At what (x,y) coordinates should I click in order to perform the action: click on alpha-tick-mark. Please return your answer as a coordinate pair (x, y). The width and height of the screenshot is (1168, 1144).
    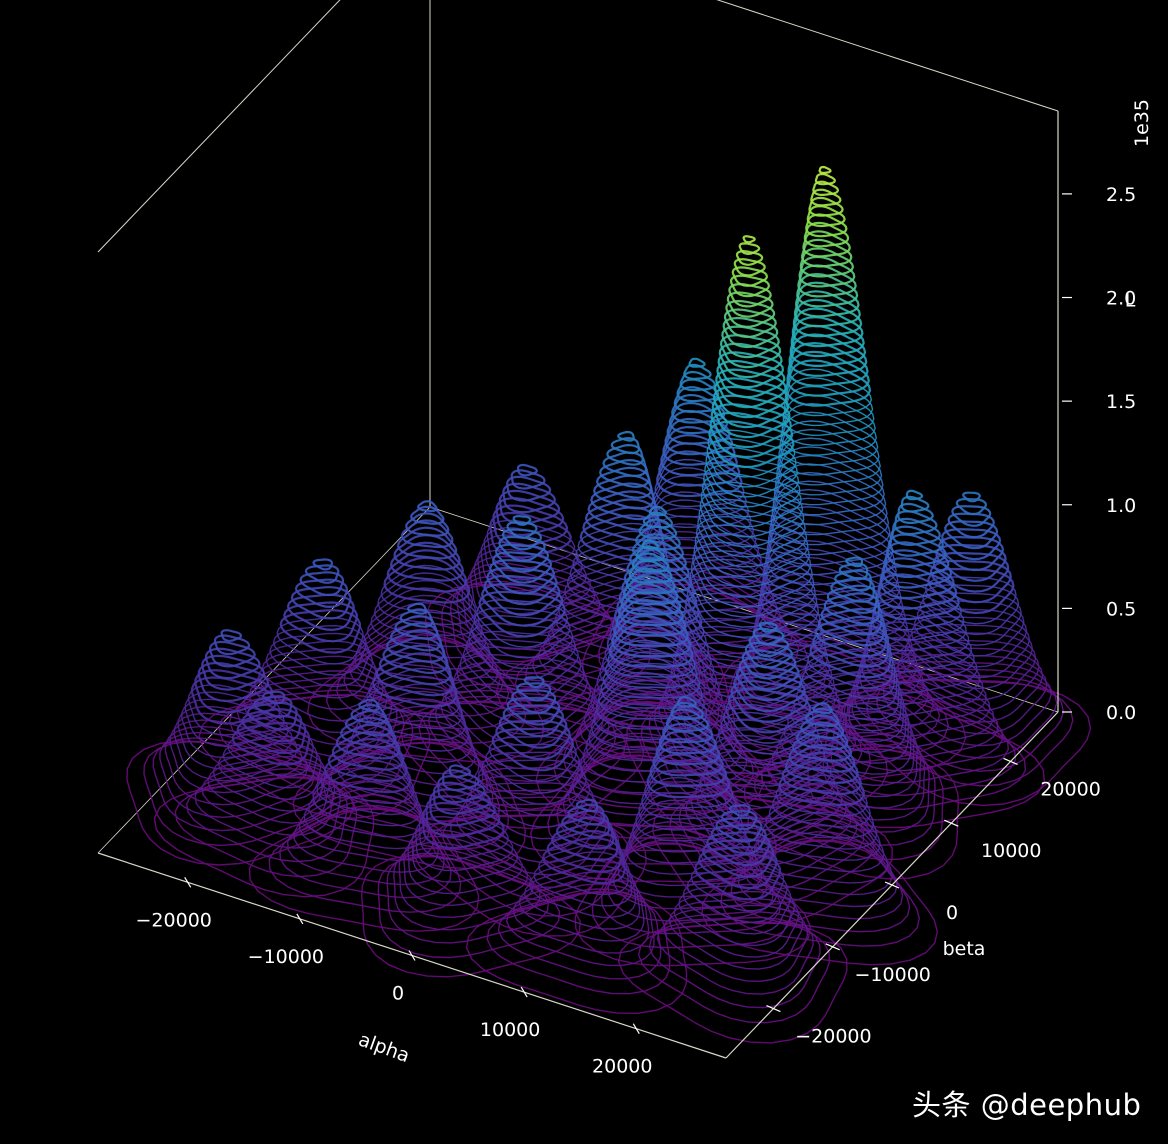
    Looking at the image, I should click on (636, 1029).